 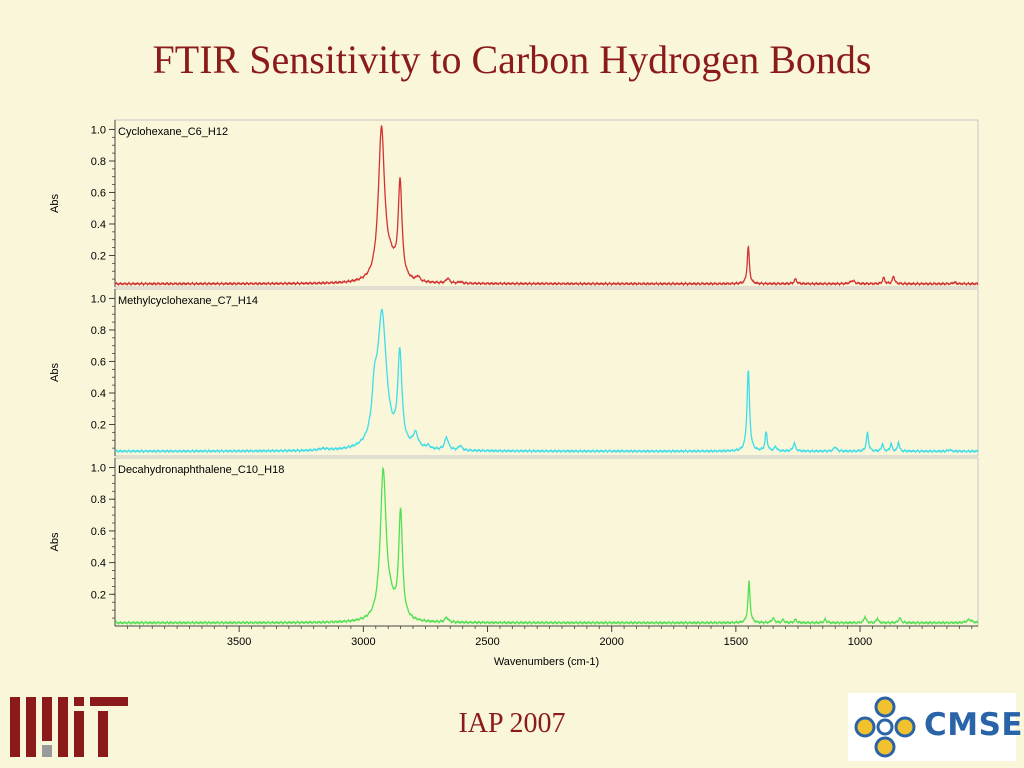 I want to click on footer-text: IAP 2007, so click(x=512, y=723).